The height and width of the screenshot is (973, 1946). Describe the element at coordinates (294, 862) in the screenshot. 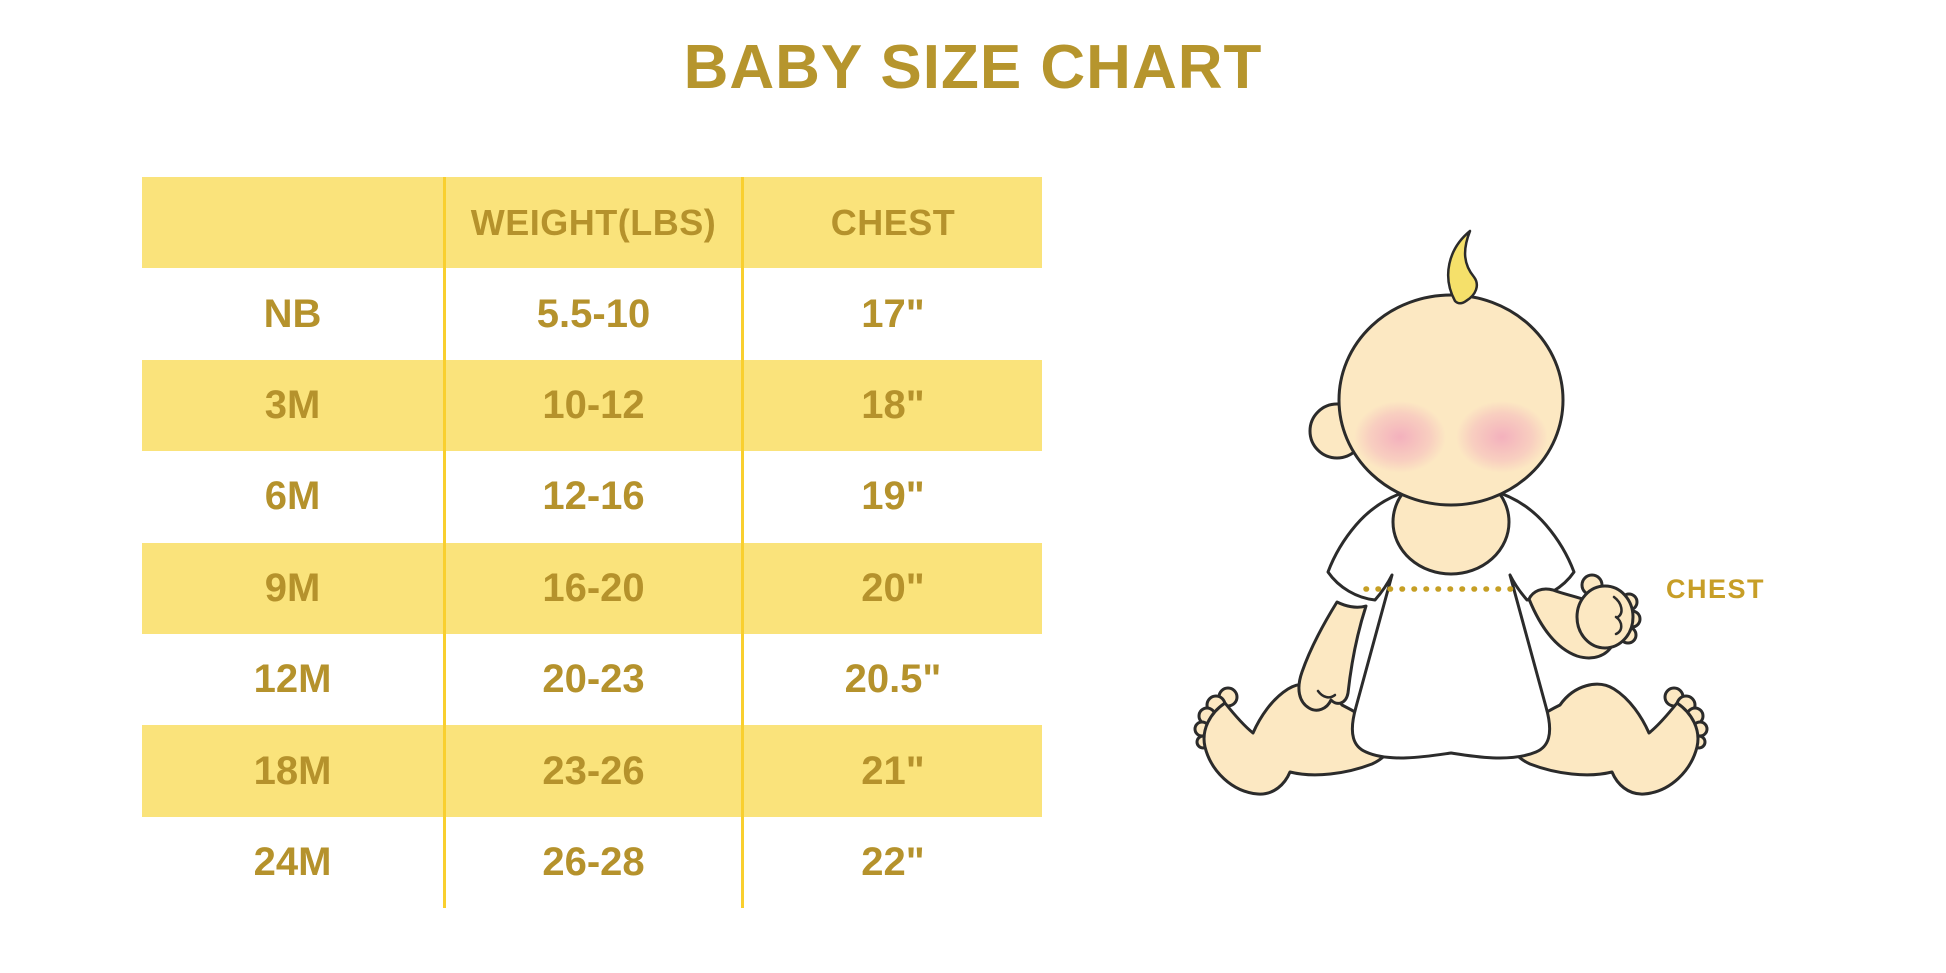

I see `size-cell: 24M` at that location.